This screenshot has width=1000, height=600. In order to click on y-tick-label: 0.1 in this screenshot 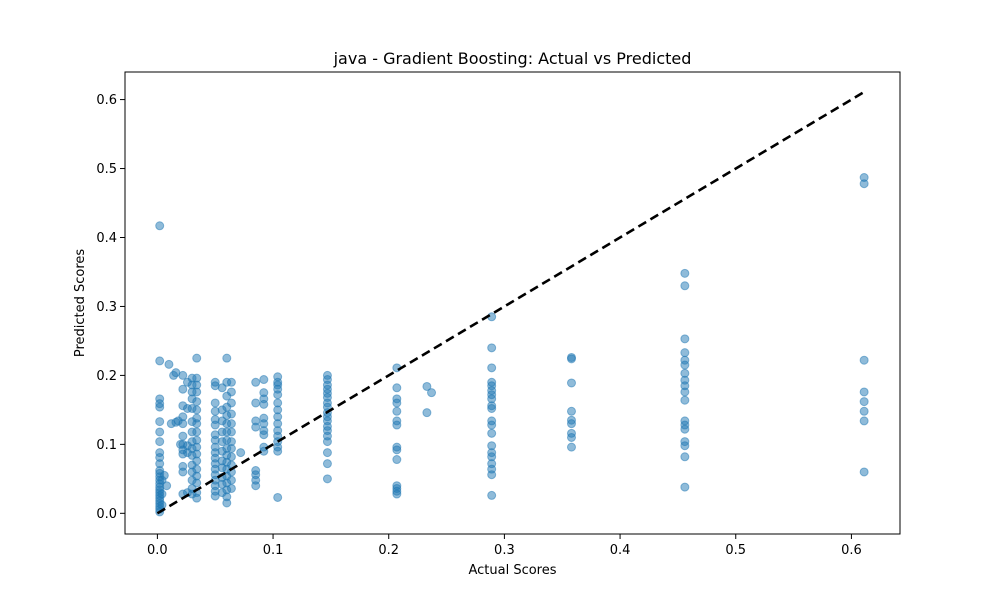, I will do `click(106, 445)`.